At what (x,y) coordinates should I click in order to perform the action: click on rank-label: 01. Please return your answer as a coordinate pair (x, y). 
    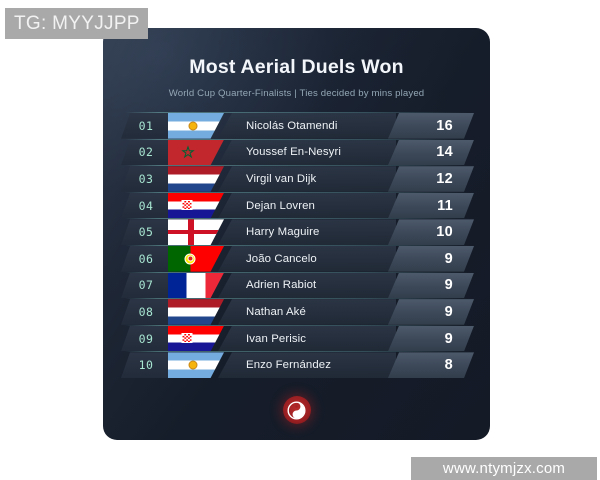
    Looking at the image, I should click on (146, 125).